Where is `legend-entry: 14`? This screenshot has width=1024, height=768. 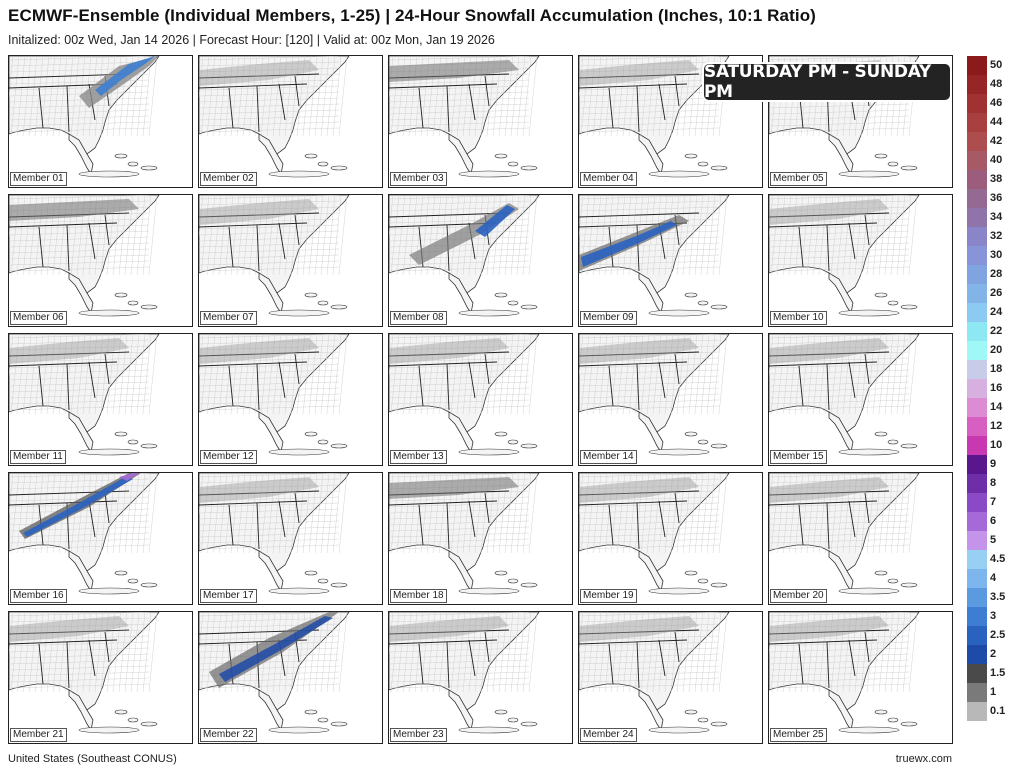 legend-entry: 14 is located at coordinates (993, 407).